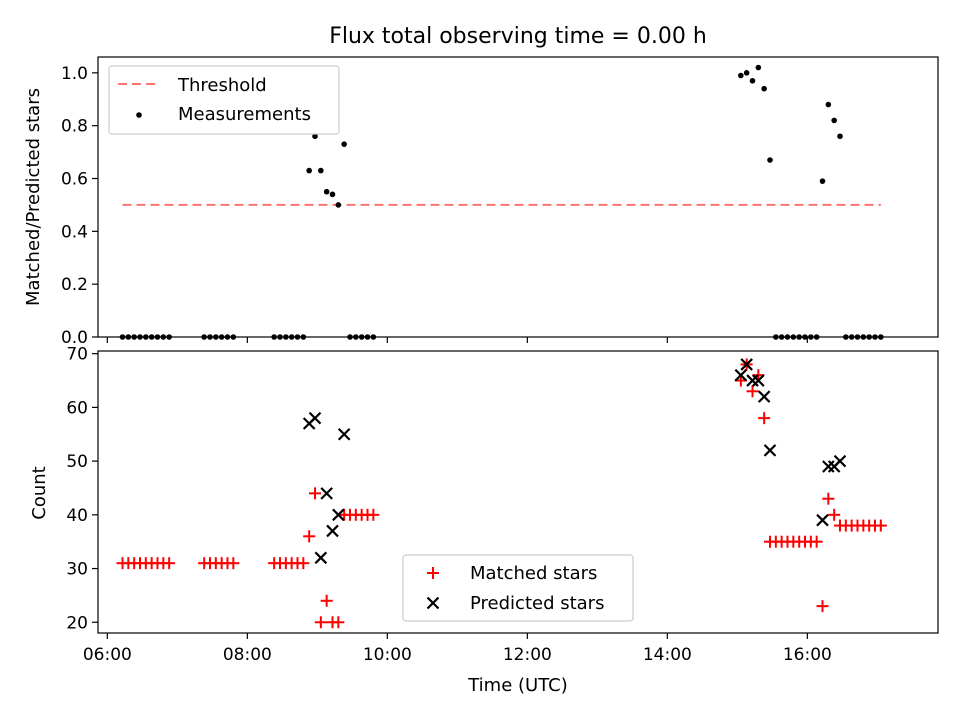 The image size is (960, 720). What do you see at coordinates (79, 206) in the screenshot?
I see `top-y-axis: 0.0 0.2 0.4 0.6 0.8 1.0` at bounding box center [79, 206].